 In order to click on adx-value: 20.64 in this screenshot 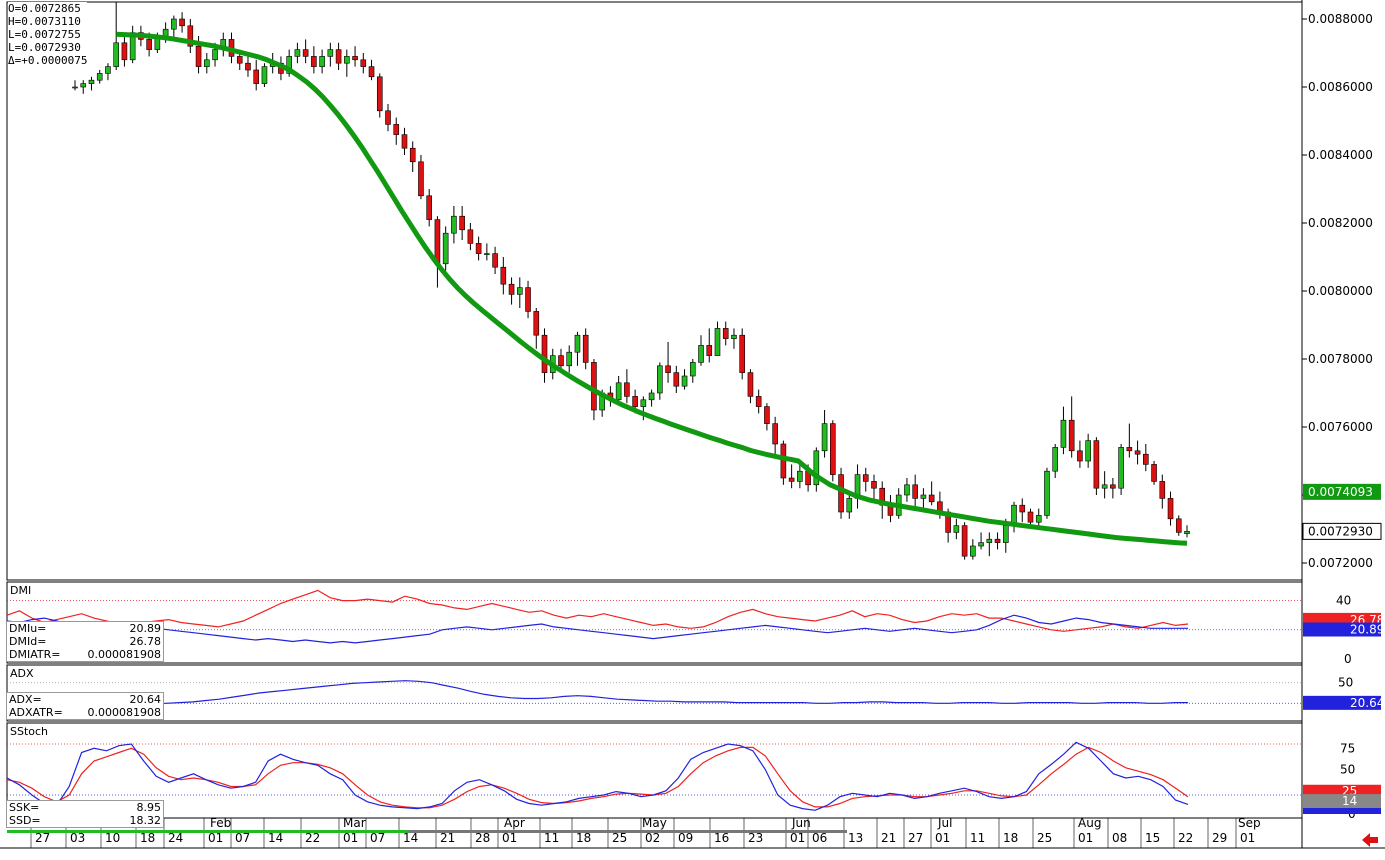, I will do `click(145, 699)`.